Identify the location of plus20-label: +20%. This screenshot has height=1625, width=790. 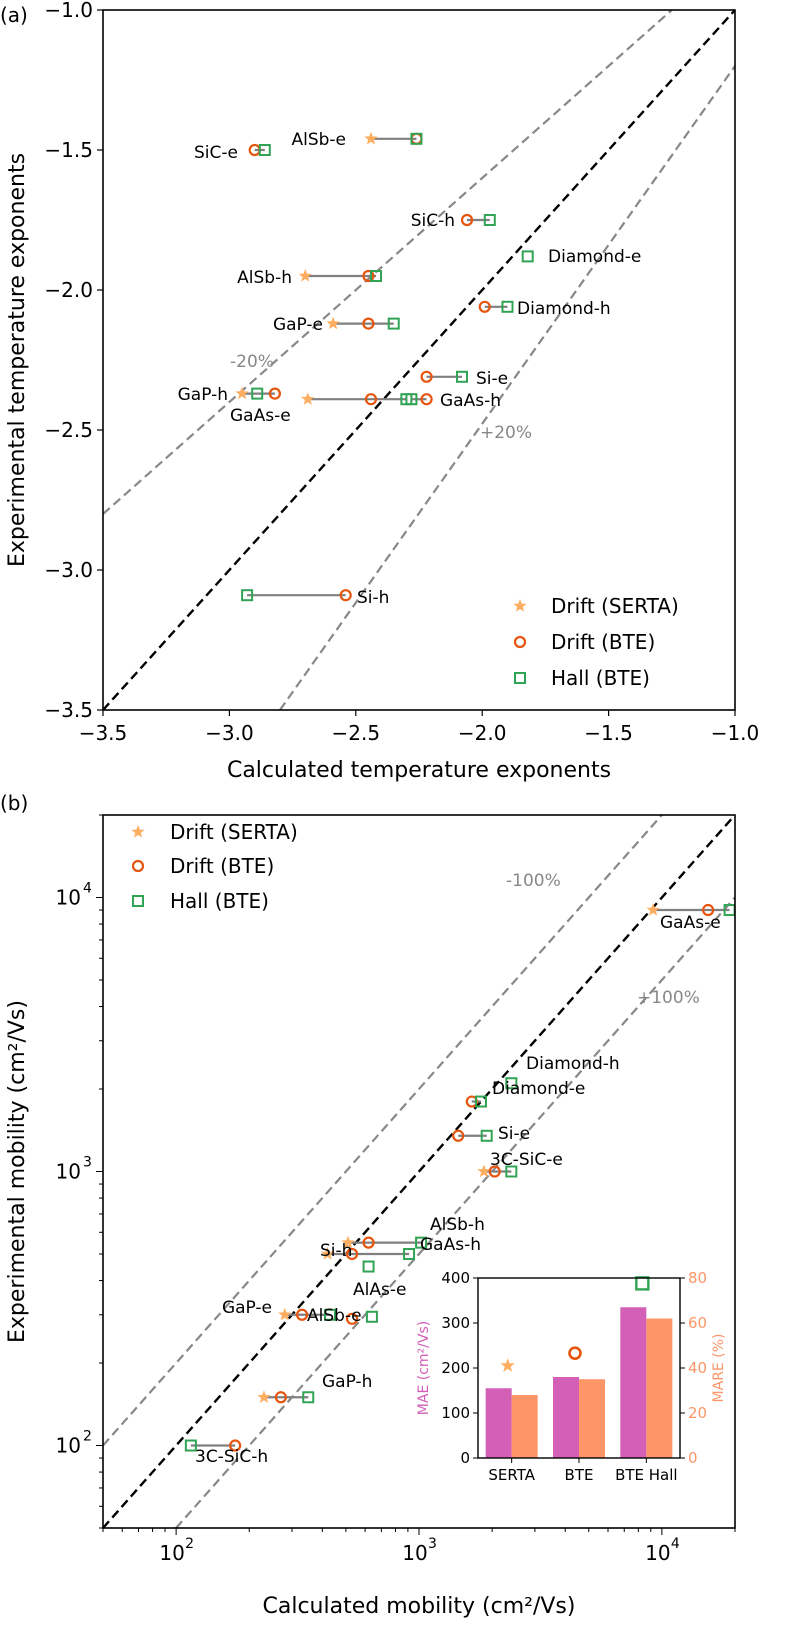
(506, 433).